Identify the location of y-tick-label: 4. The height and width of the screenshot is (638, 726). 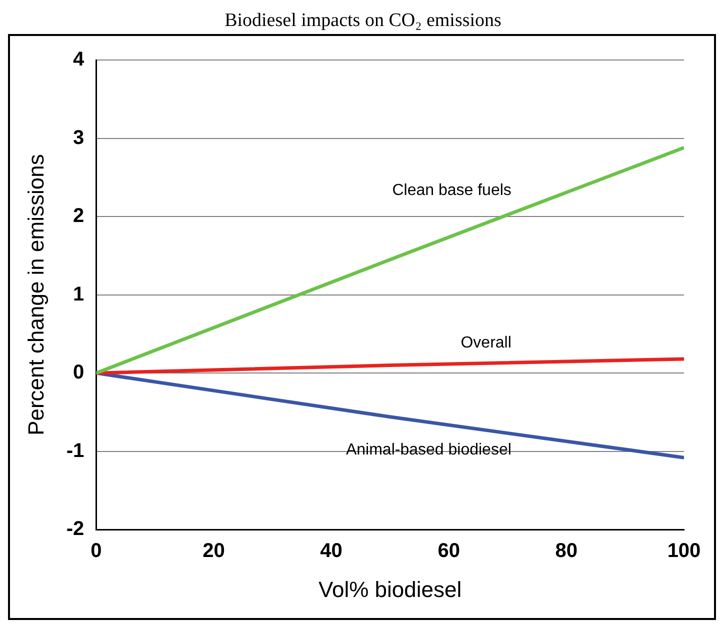
(79, 59).